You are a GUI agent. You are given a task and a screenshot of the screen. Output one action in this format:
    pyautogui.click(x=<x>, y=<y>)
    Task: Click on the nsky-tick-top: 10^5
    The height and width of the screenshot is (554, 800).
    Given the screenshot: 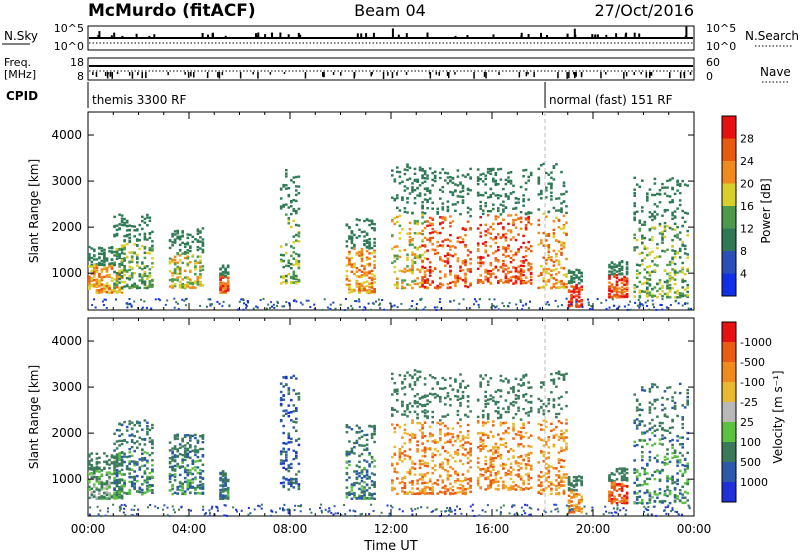 What is the action you would take?
    pyautogui.click(x=69, y=28)
    